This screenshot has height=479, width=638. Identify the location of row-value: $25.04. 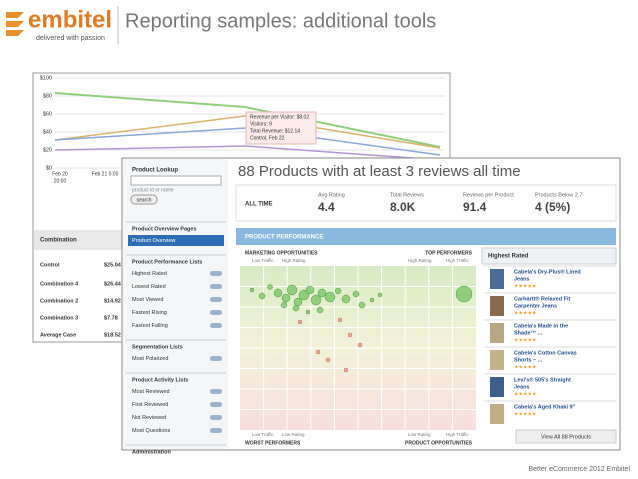
(113, 265).